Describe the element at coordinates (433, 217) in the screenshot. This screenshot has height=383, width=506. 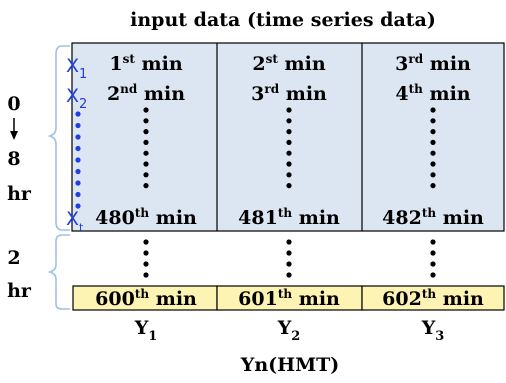
I see `cell-col3-row3: 482th min` at that location.